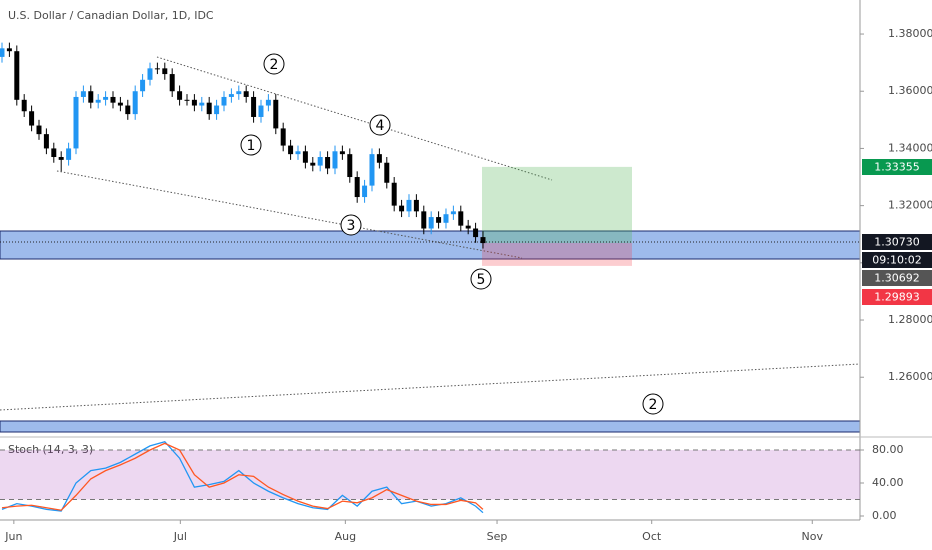 Image resolution: width=932 pixels, height=550 pixels. Describe the element at coordinates (242, 477) in the screenshot. I see `stoch-line` at that location.